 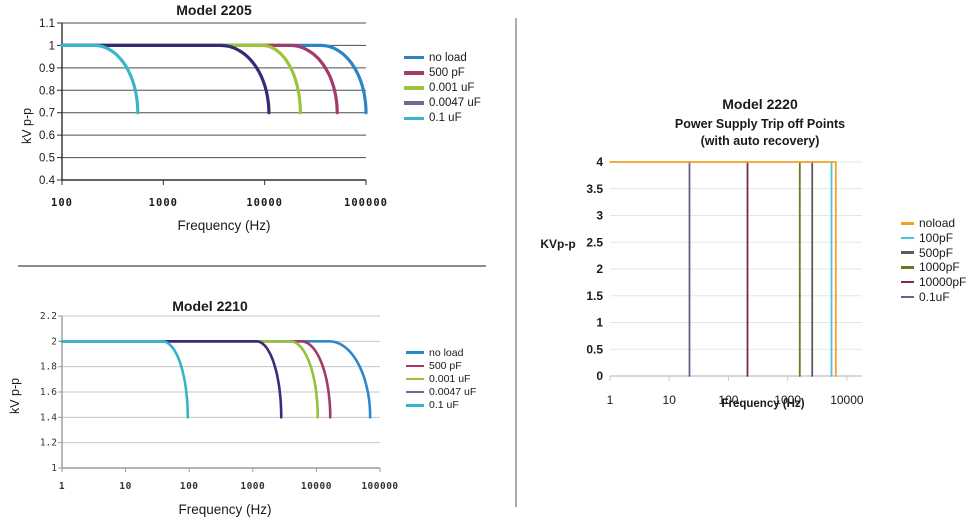 I want to click on chart-2220-subtitle: Power Supply Trip off Points, so click(x=760, y=124).